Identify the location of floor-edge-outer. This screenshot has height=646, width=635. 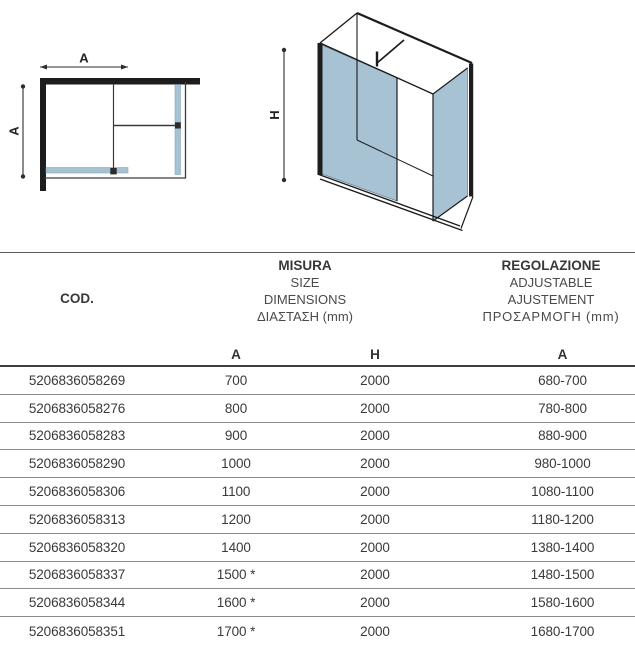
(389, 200).